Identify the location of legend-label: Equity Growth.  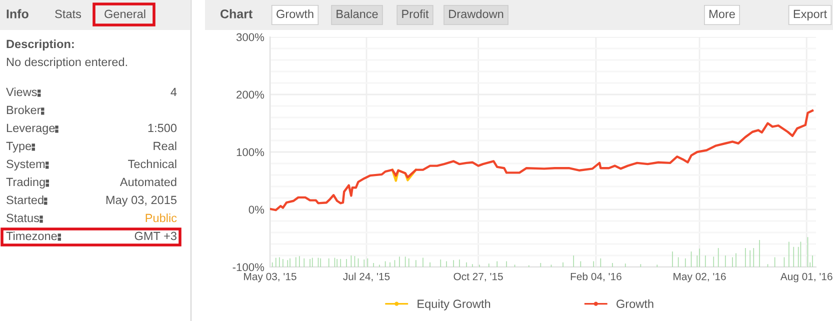
(454, 304).